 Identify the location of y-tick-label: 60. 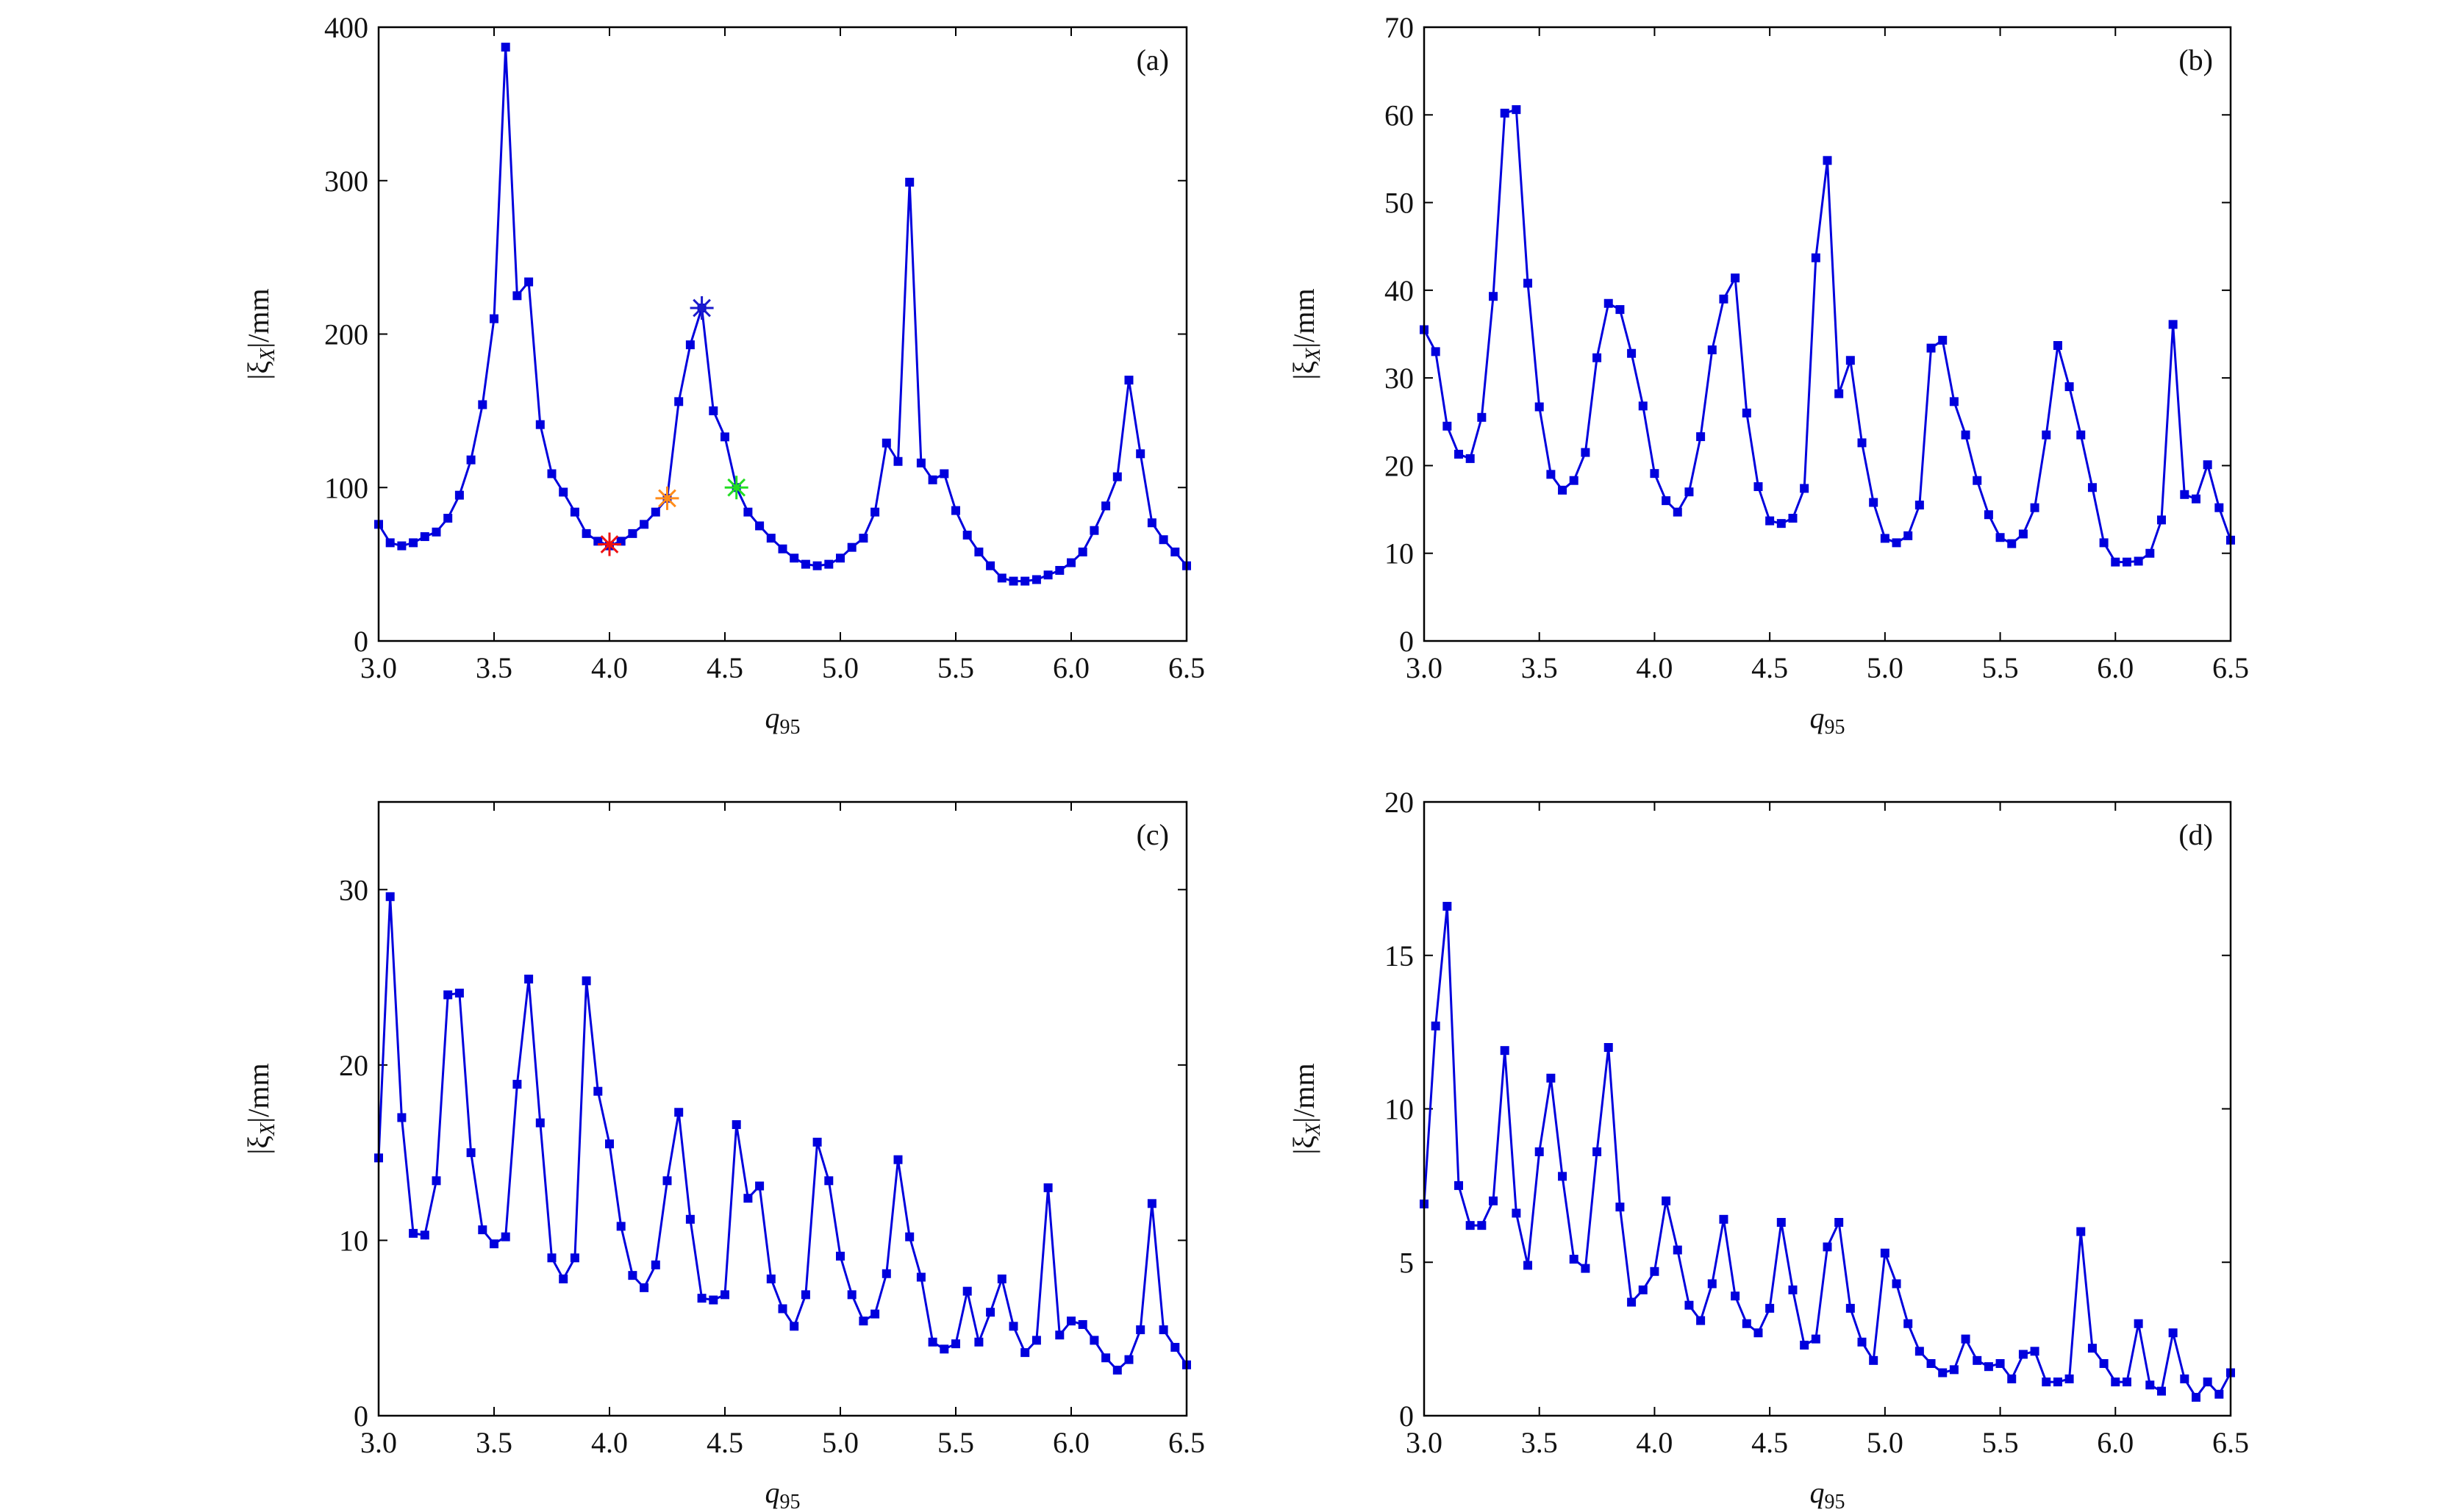
(1399, 115).